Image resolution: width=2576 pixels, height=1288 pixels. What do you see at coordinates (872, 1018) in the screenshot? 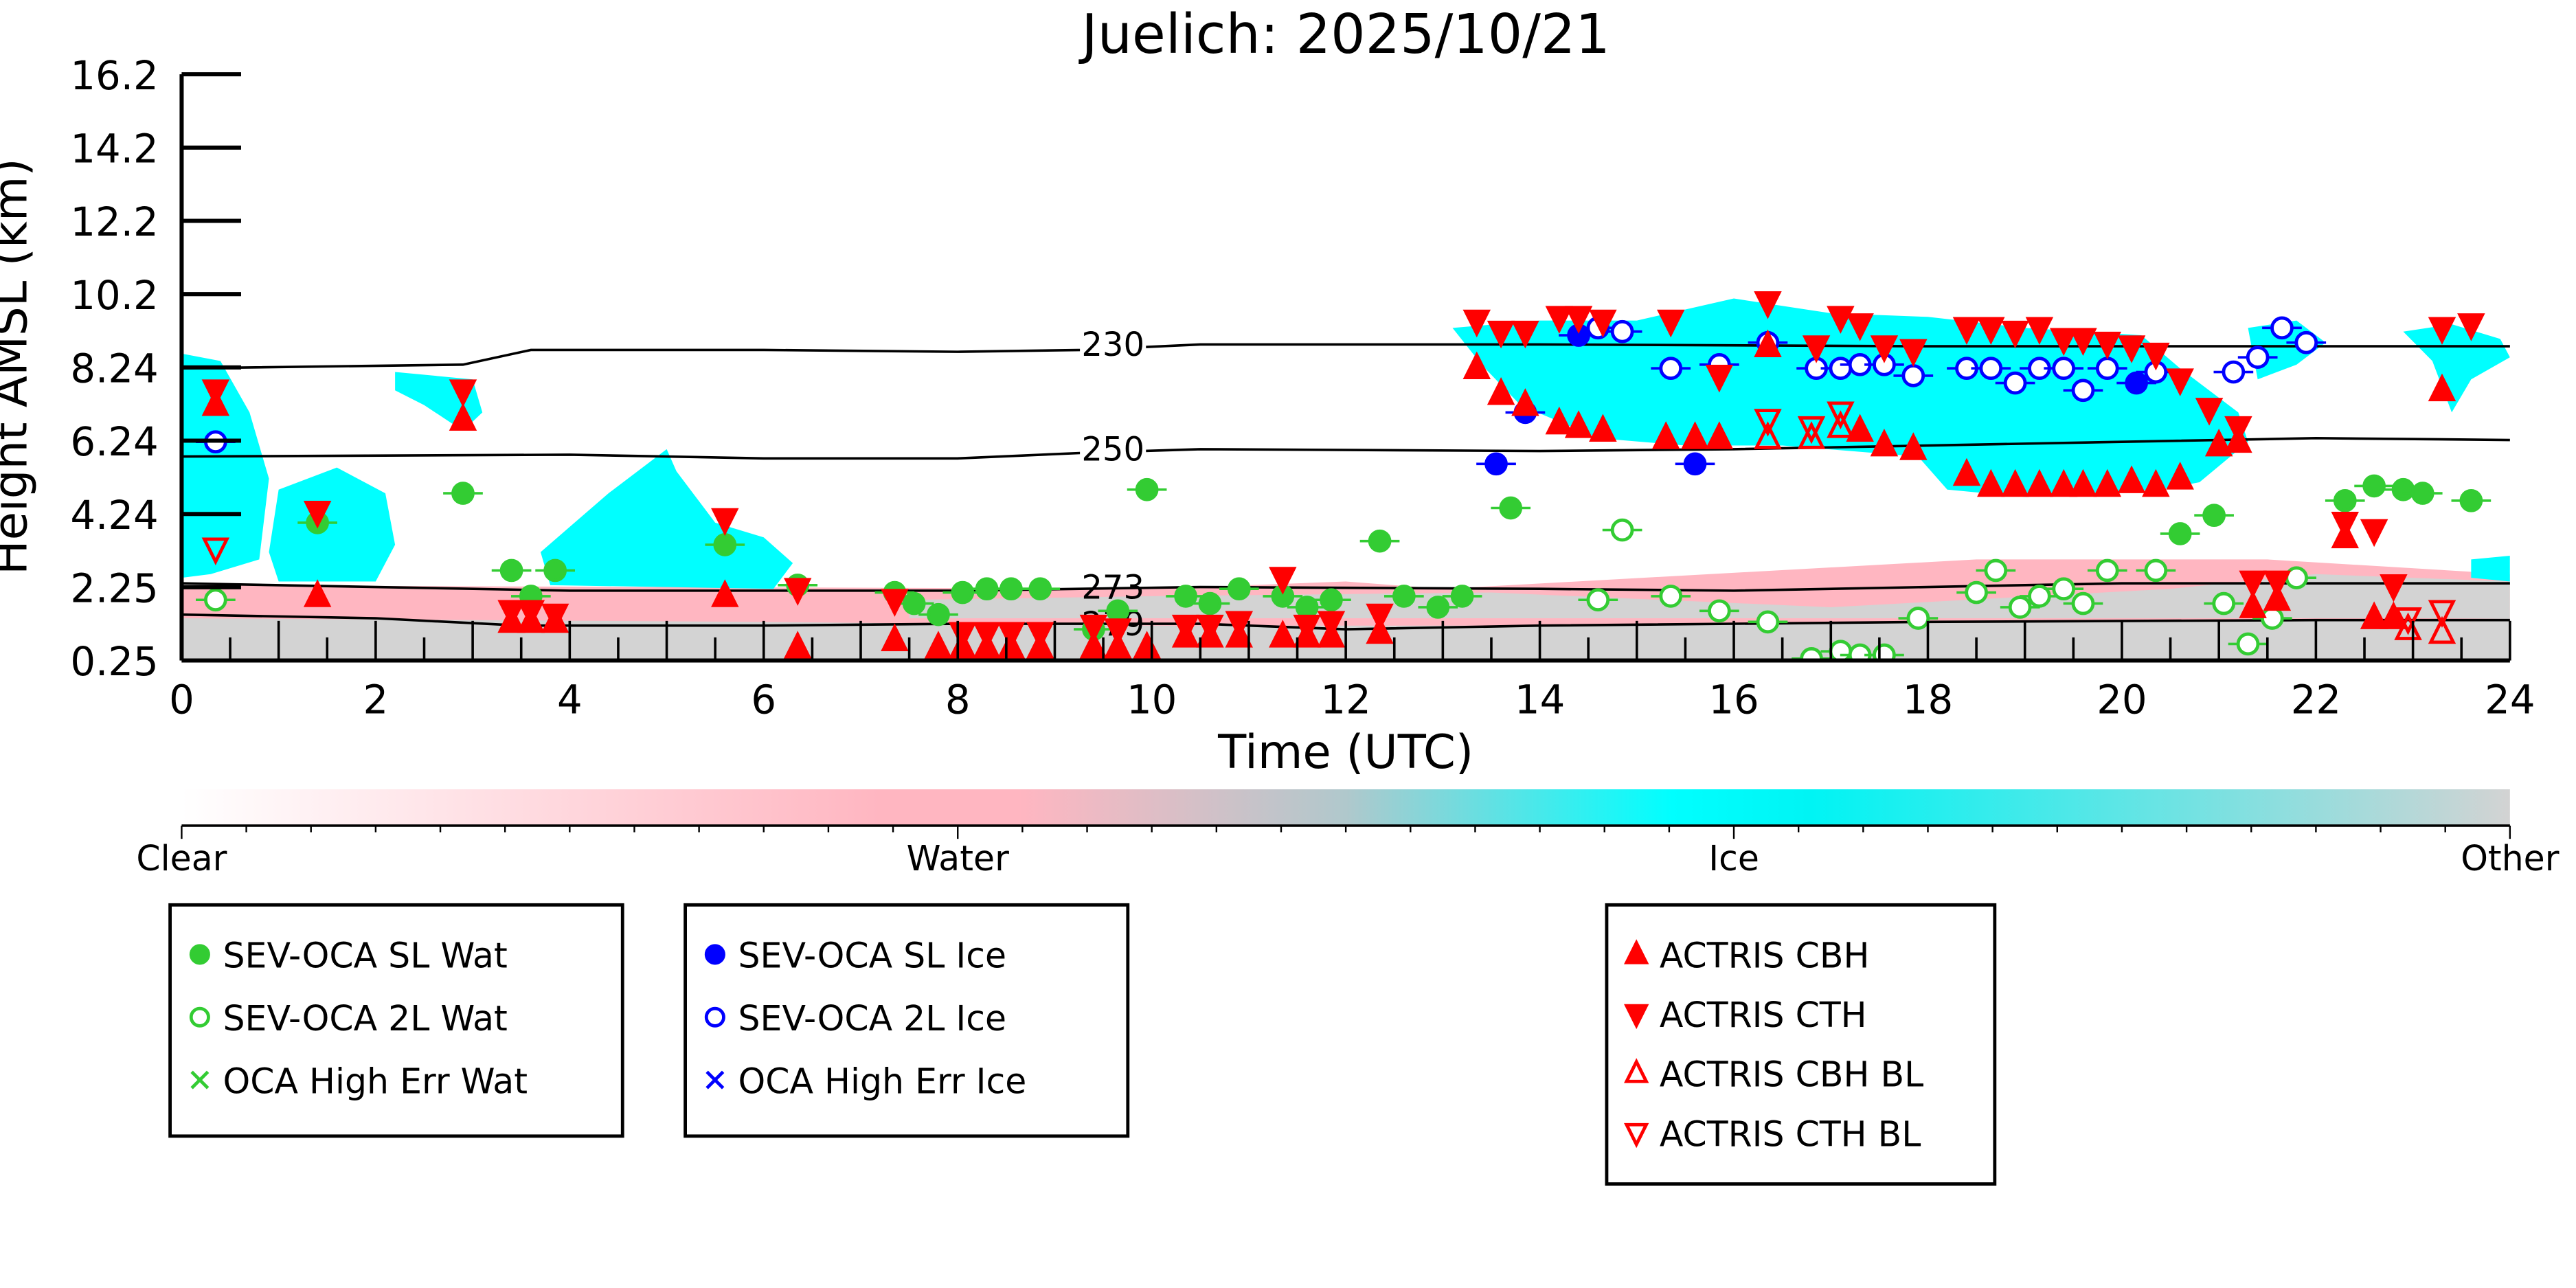
I see `legend-label-sev-oca-2l-ice: SEV-OCA 2L Ice` at bounding box center [872, 1018].